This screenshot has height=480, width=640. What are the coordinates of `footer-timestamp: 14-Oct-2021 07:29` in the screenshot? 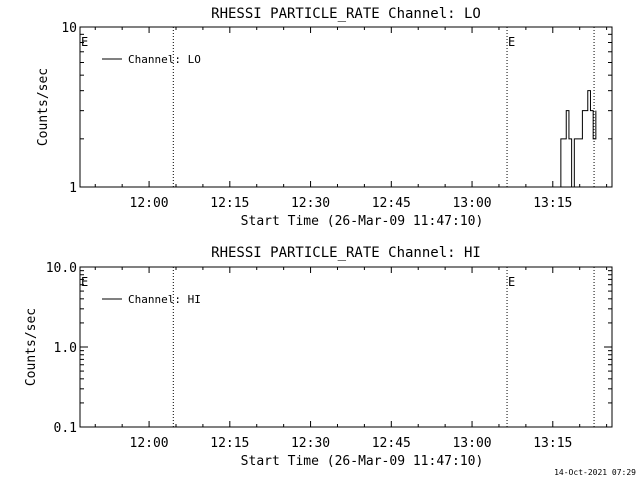 It's located at (595, 472).